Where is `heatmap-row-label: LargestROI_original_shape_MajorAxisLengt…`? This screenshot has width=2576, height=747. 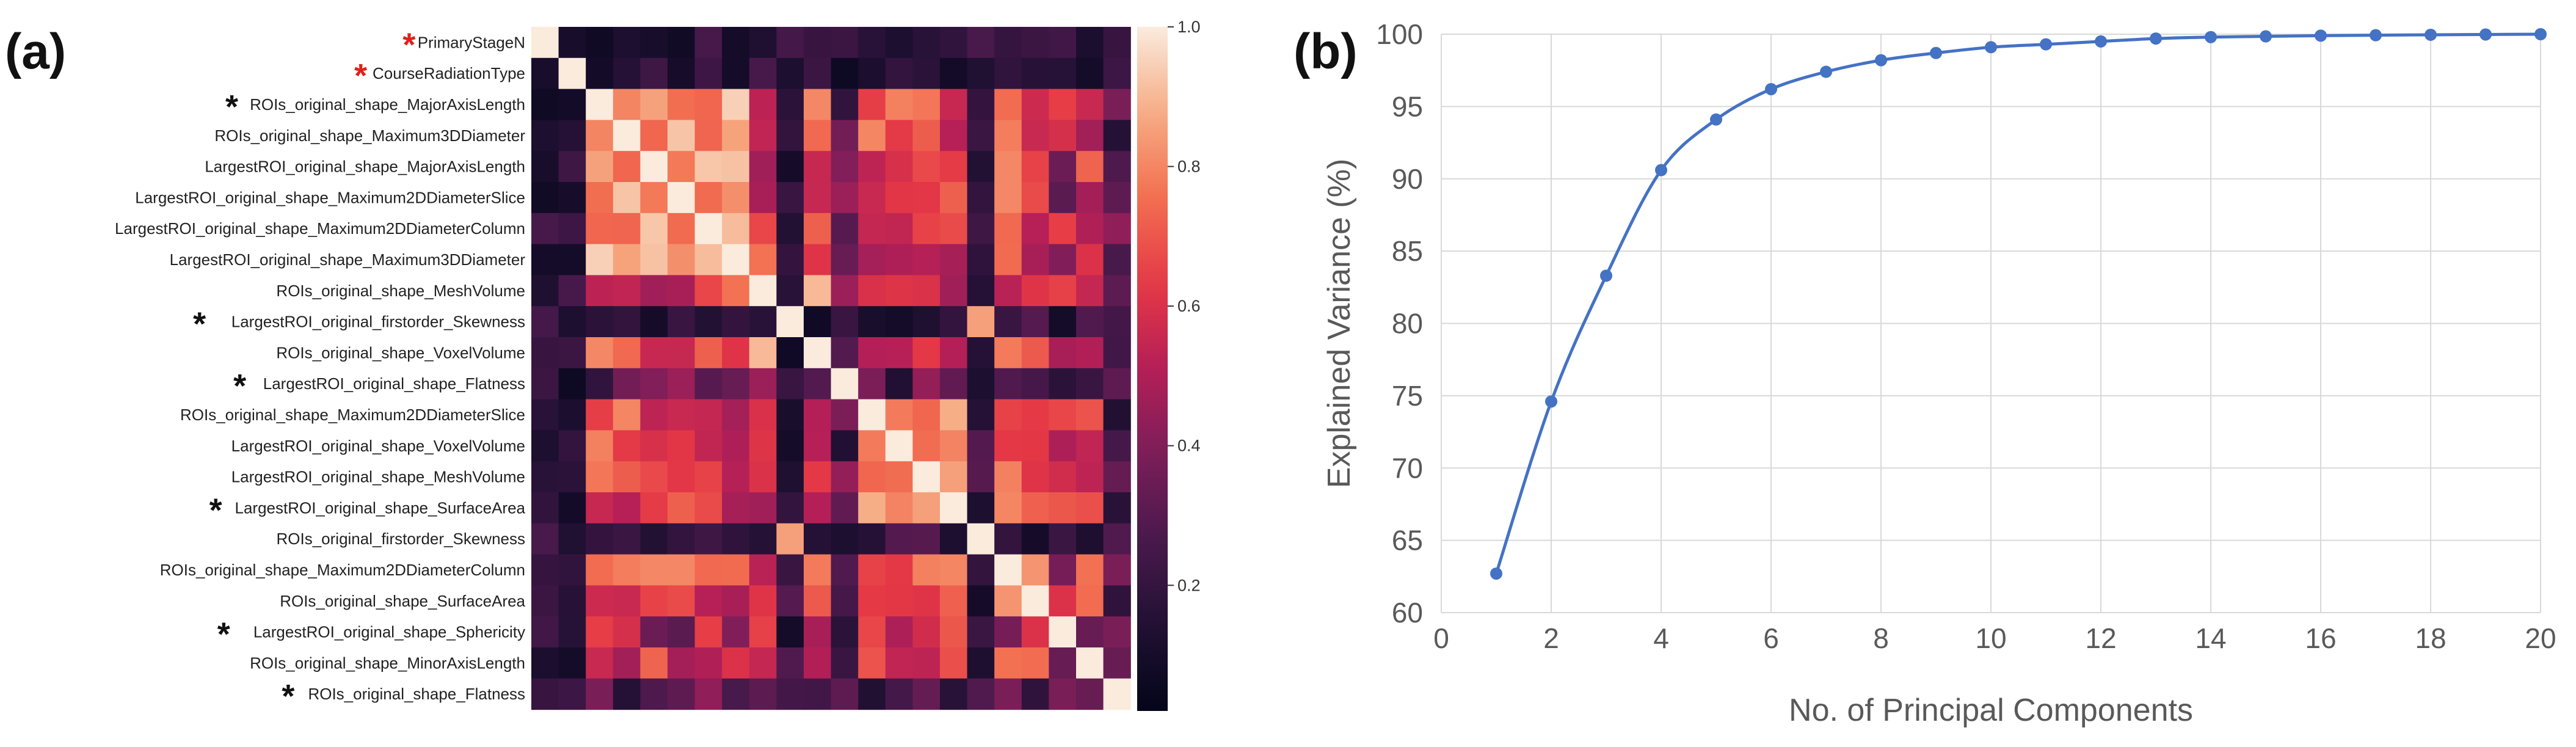 heatmap-row-label: LargestROI_original_shape_MajorAxisLengt… is located at coordinates (365, 167).